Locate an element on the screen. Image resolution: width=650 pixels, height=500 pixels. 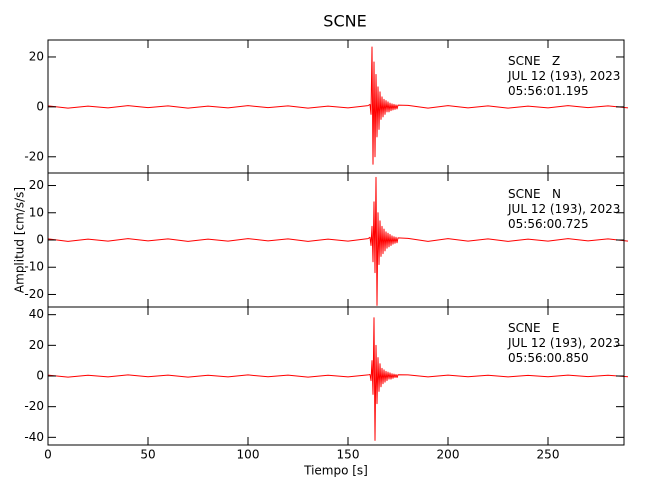
annotation: 05:56:01.195 is located at coordinates (548, 91).